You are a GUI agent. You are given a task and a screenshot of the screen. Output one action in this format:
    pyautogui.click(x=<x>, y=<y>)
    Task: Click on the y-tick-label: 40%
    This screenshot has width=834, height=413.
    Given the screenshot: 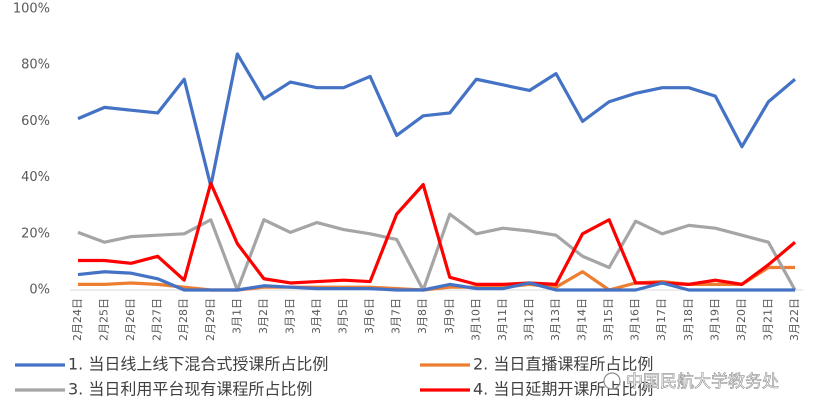 What is the action you would take?
    pyautogui.click(x=35, y=177)
    